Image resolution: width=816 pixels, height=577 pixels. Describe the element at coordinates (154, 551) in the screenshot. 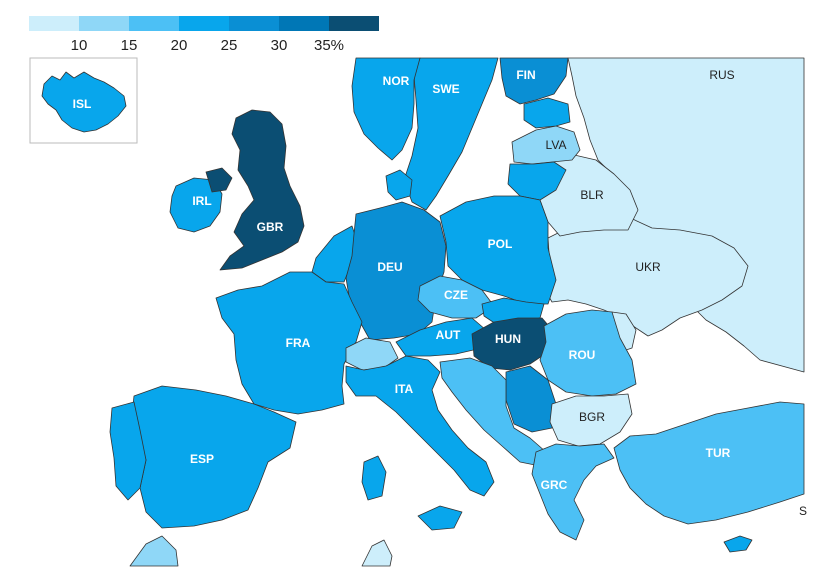

I see `country-mar` at that location.